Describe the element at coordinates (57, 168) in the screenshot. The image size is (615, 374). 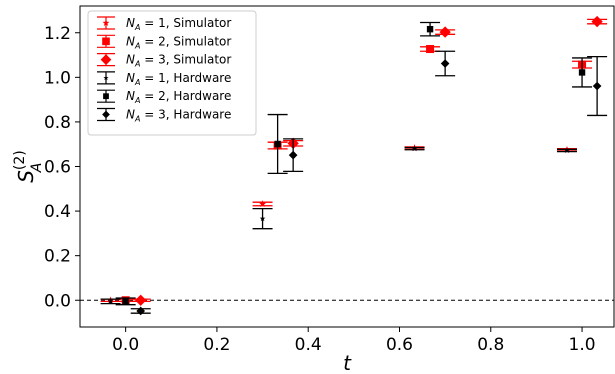
I see `y-tick-label: 0.6` at that location.